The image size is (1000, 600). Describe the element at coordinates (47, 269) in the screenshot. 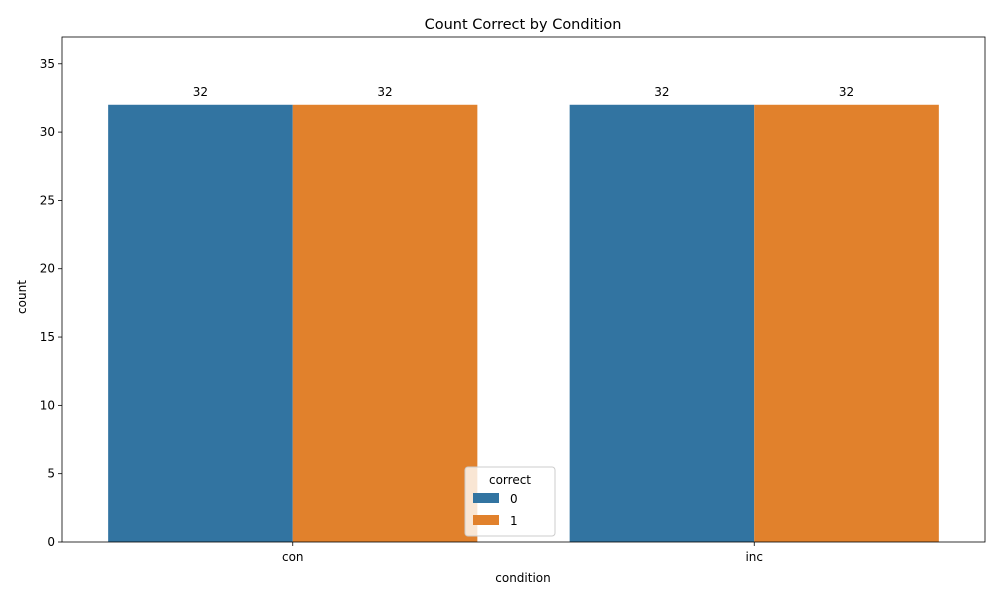

I see `y-tick-label: 20` at that location.